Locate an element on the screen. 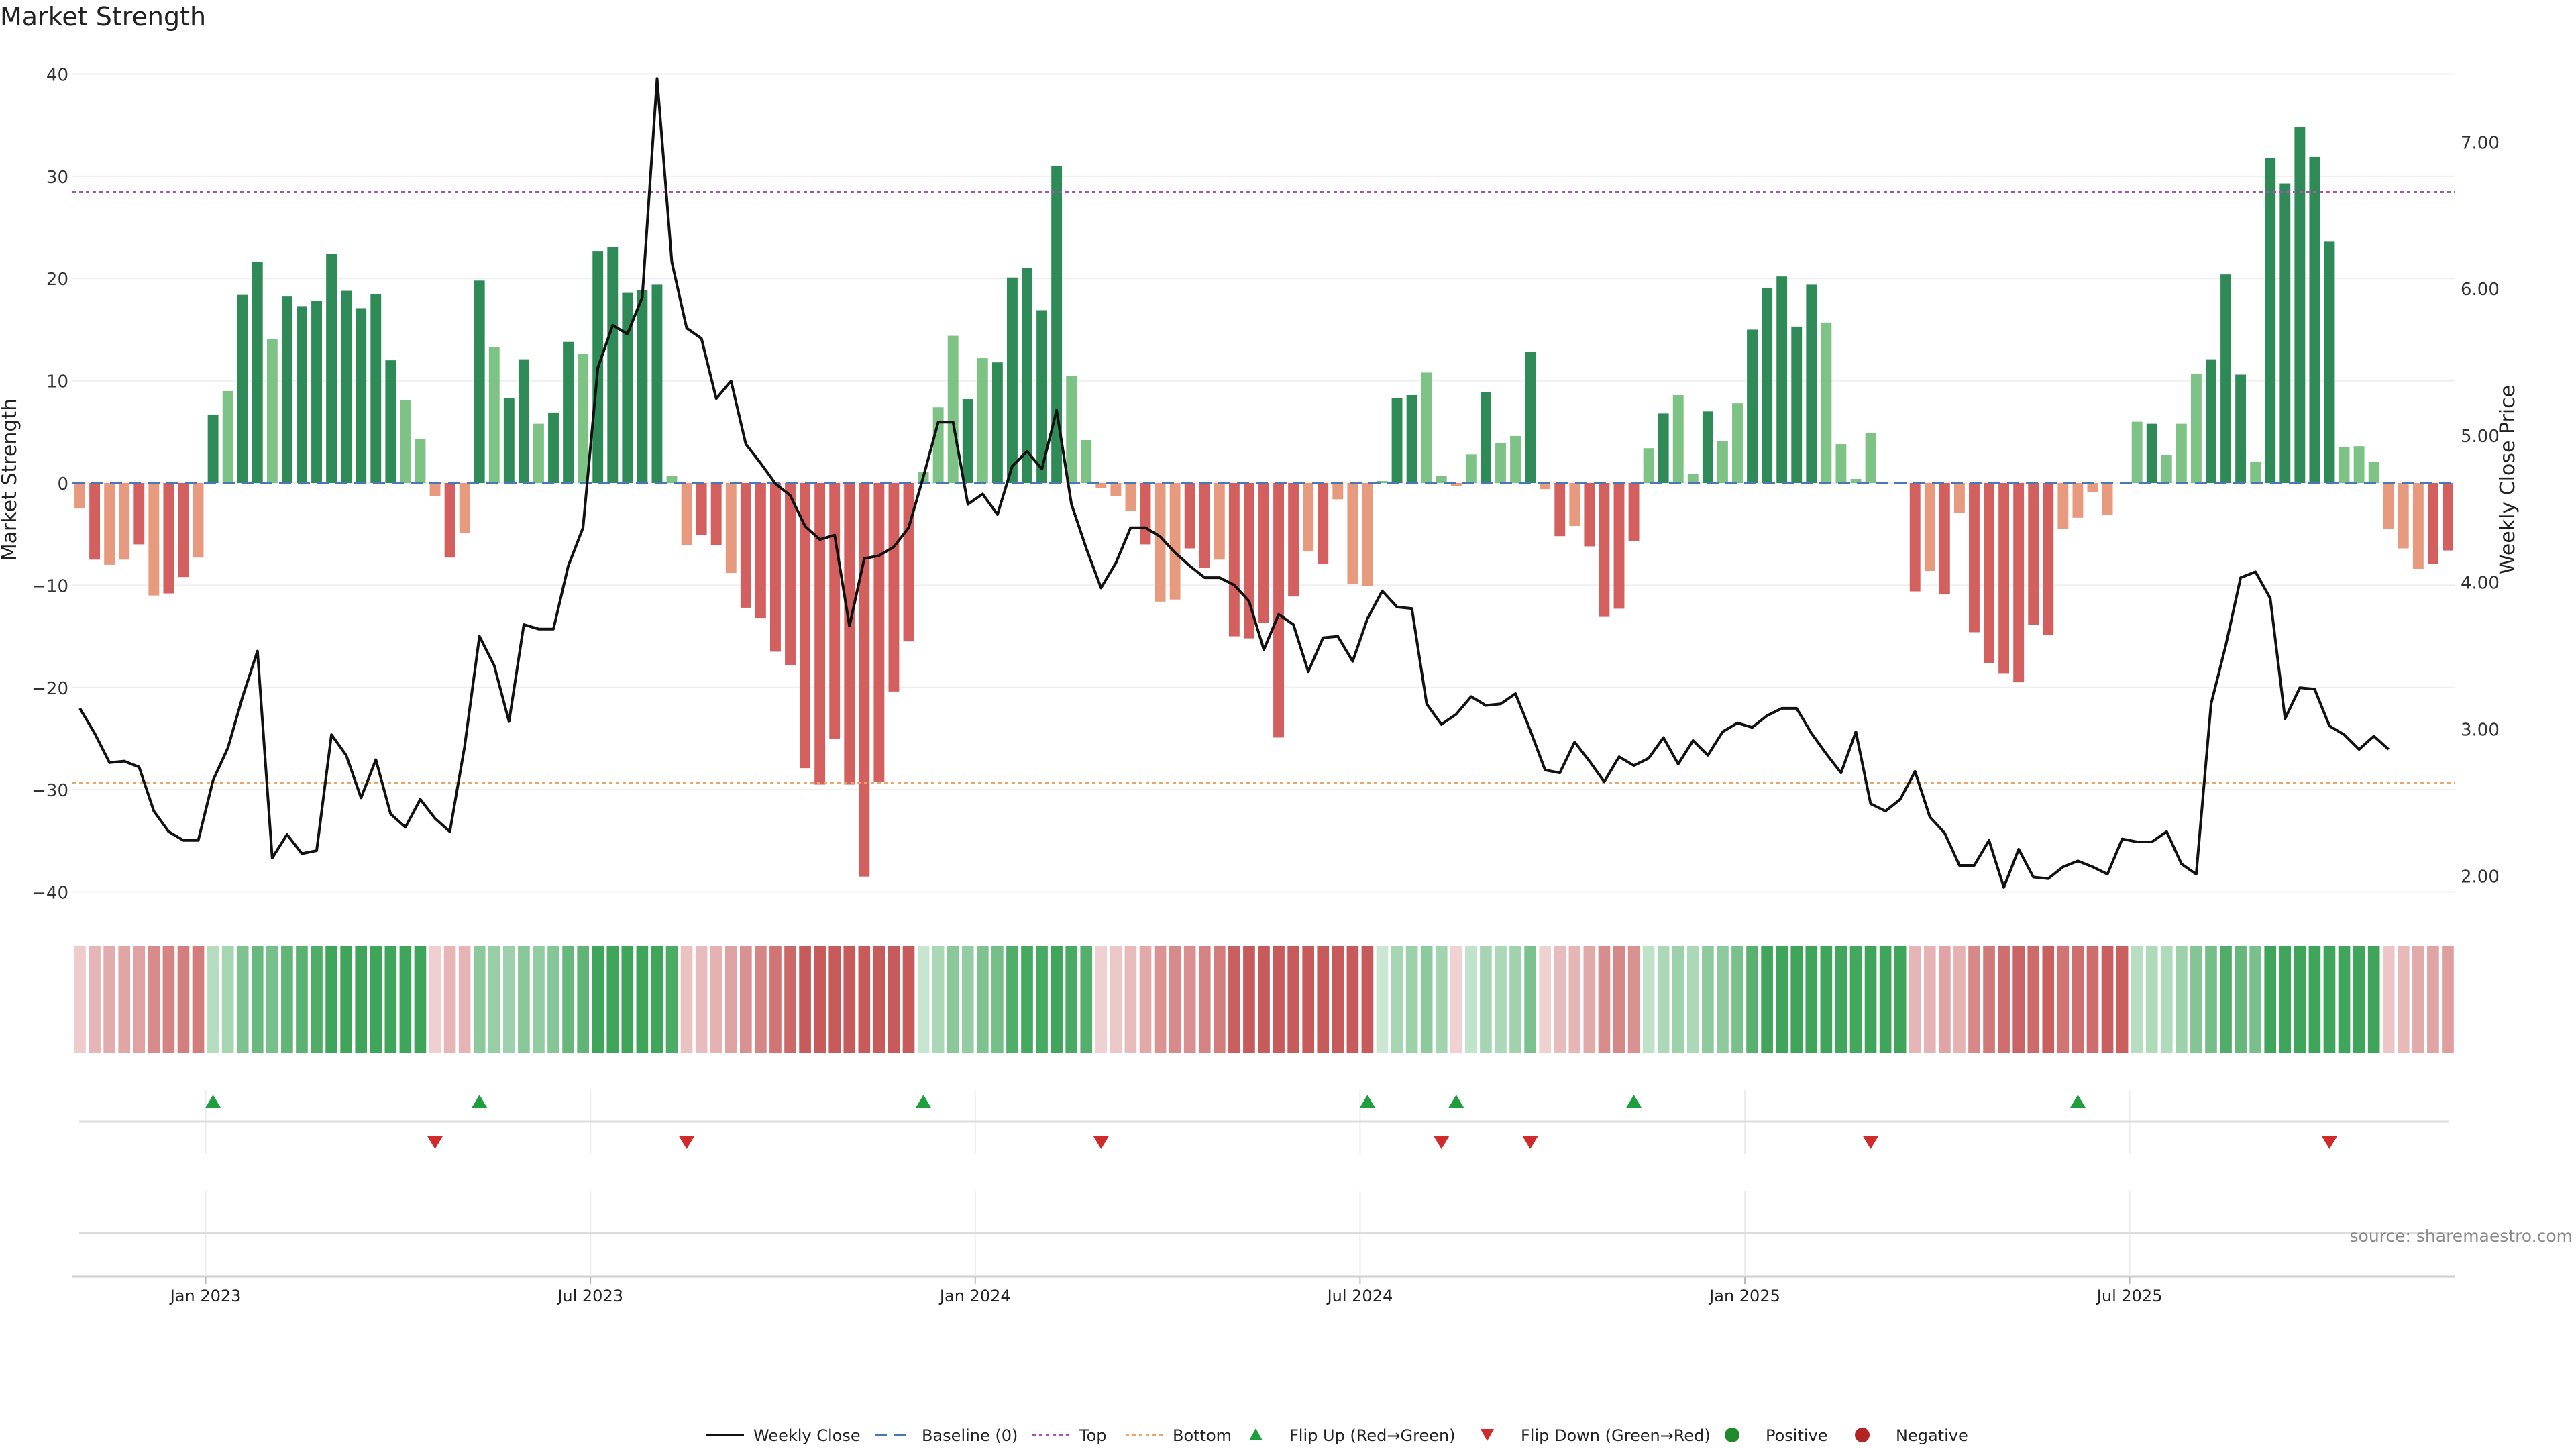 The height and width of the screenshot is (1449, 2576). x-tick-label: Jan 2024 is located at coordinates (974, 1296).